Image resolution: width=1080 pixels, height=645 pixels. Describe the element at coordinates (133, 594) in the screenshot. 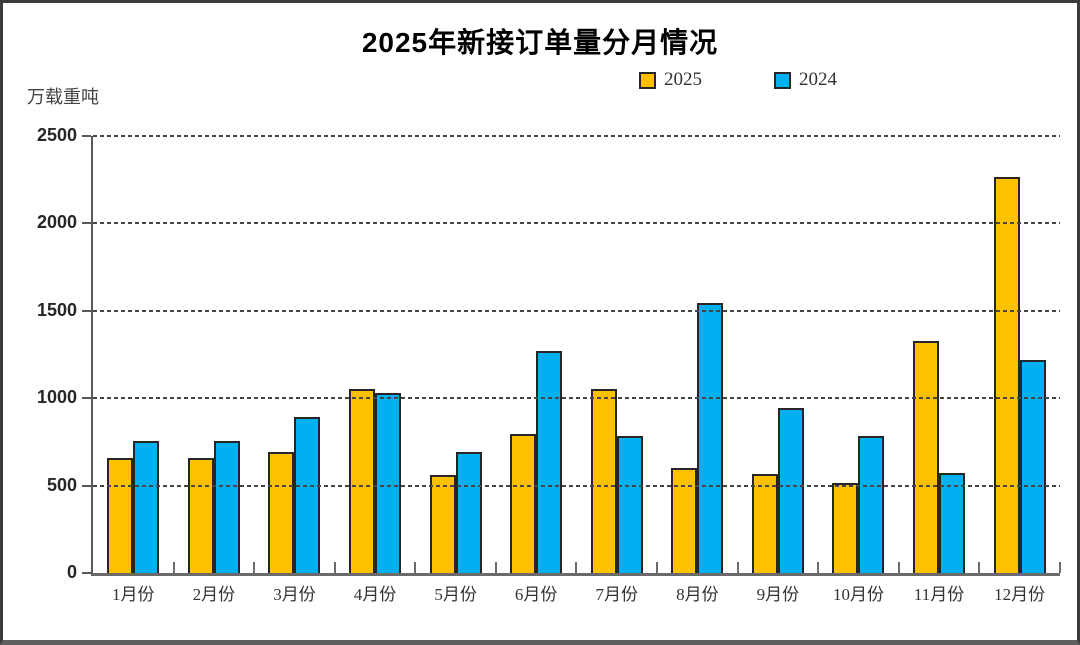

I see `x-axis-label-1月份: 1月份` at that location.